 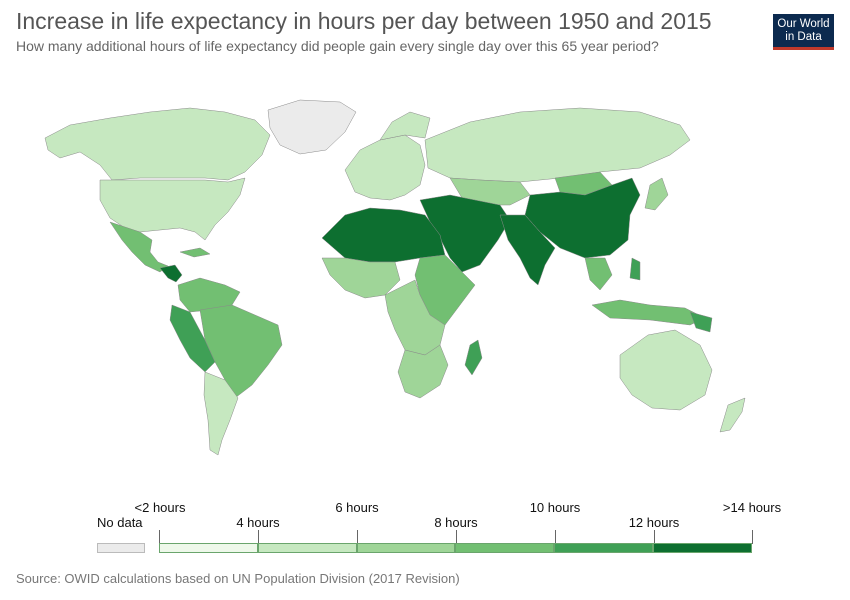 What do you see at coordinates (121, 548) in the screenshot?
I see `legend-no-data-swatch` at bounding box center [121, 548].